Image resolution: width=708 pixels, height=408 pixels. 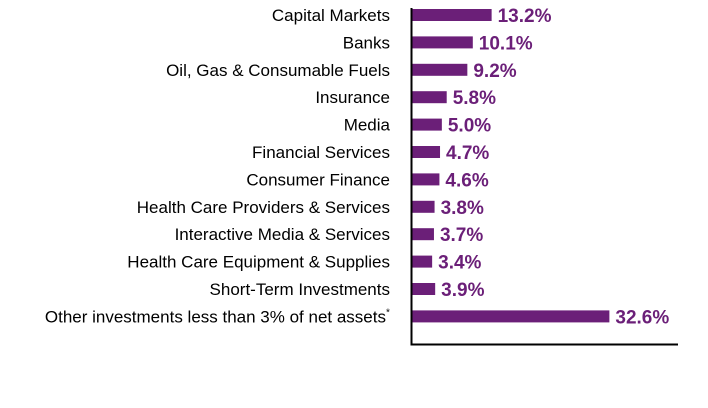 What do you see at coordinates (466, 180) in the screenshot?
I see `value-label: 4.6%` at bounding box center [466, 180].